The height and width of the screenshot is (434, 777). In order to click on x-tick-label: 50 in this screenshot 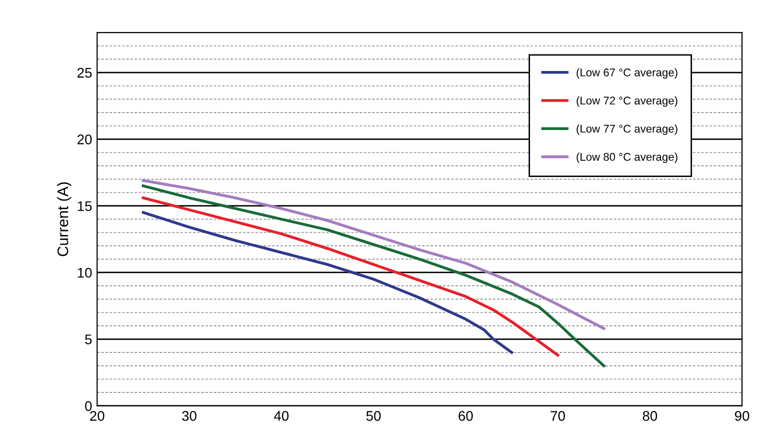, I will do `click(373, 416)`.